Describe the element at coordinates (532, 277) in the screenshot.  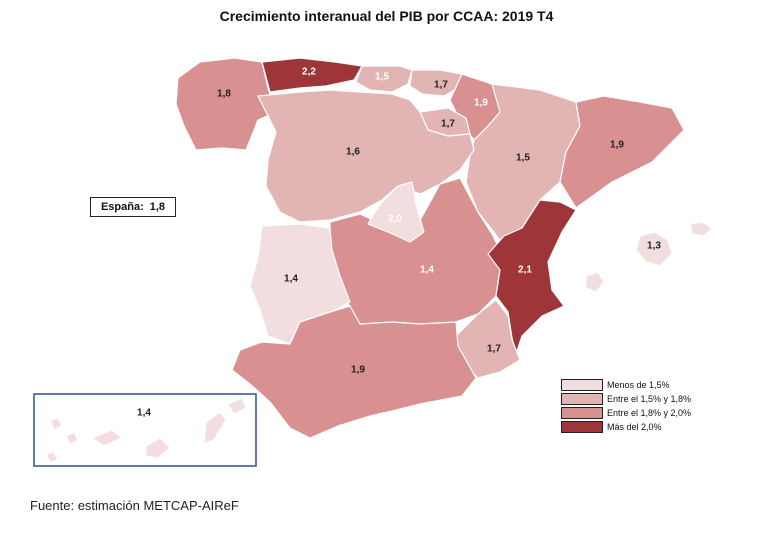
I see `region-valenciana` at that location.